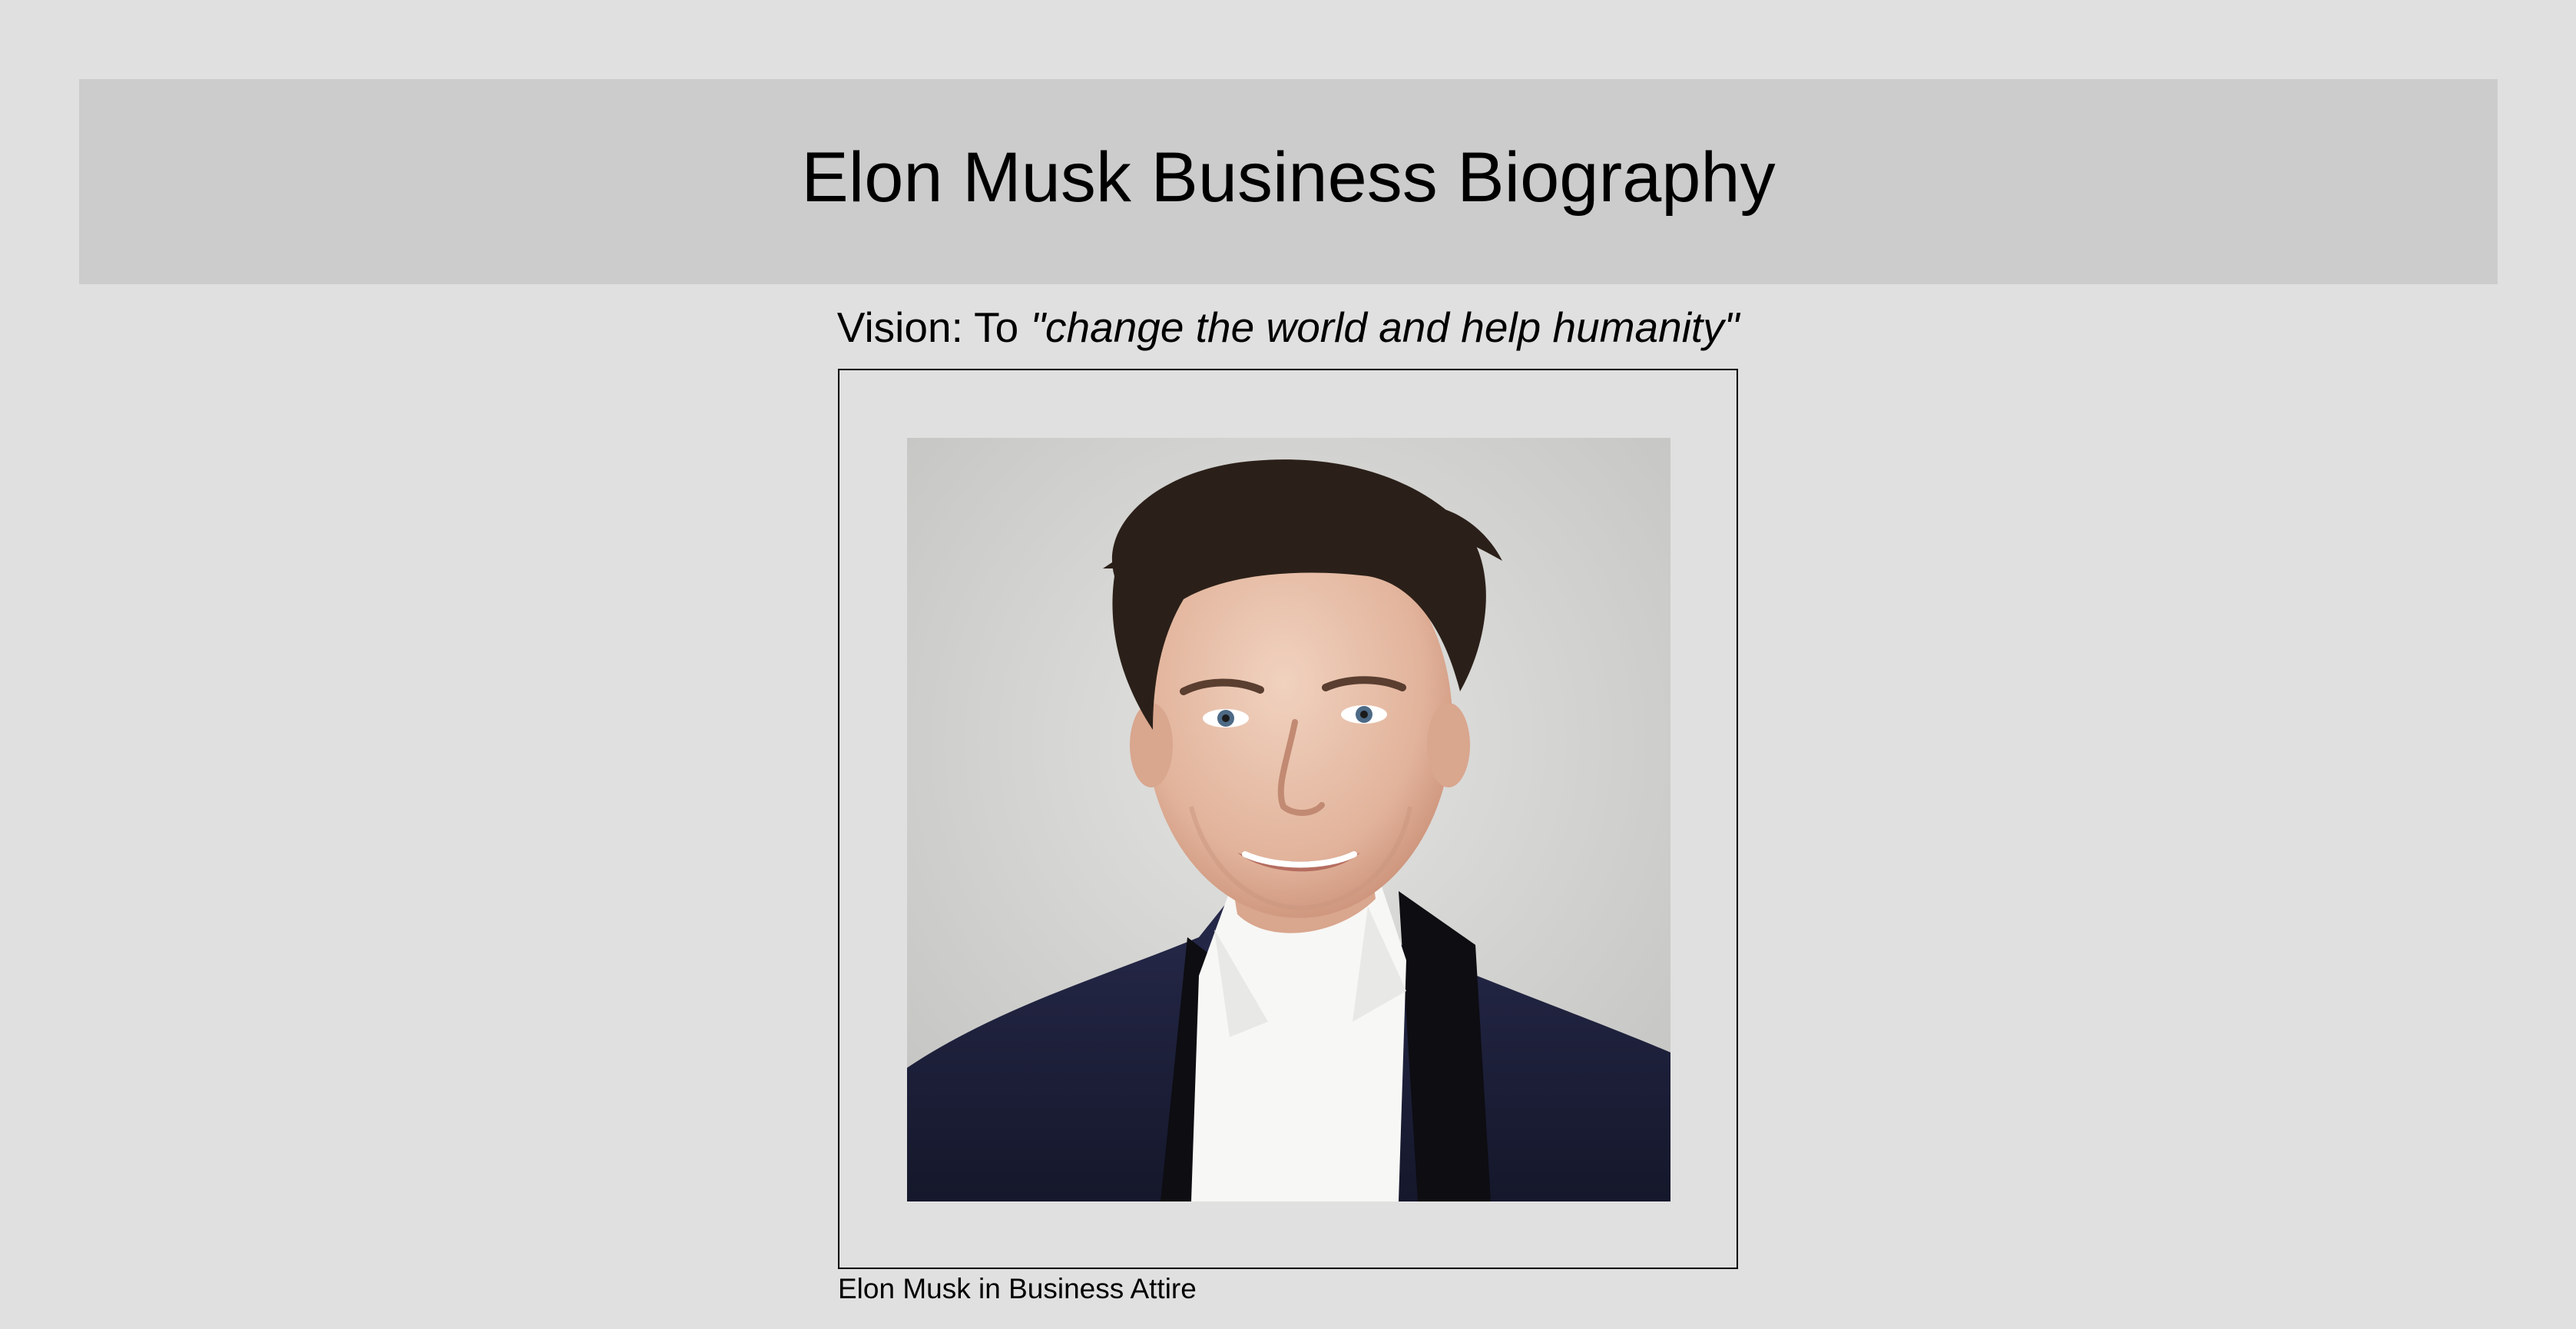 The height and width of the screenshot is (1329, 2576). Describe the element at coordinates (1385, 327) in the screenshot. I see `vision-quote: "change the world and help humanity"` at that location.